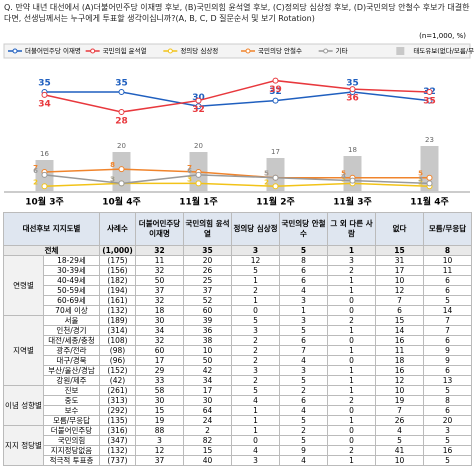 The width and height of the screenshot is (474, 466). Describe the element at coordinates (23, 445) in the screenshot. I see `group-label: 지지 정당별` at that location.